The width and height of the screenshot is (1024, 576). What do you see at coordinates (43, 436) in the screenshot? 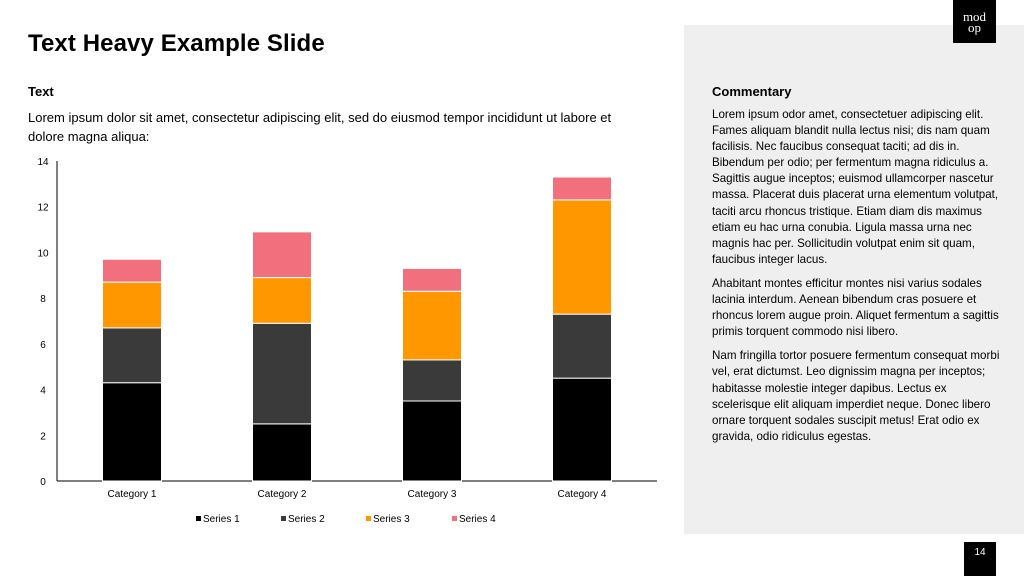
I see `y-tick-label: 2` at bounding box center [43, 436].